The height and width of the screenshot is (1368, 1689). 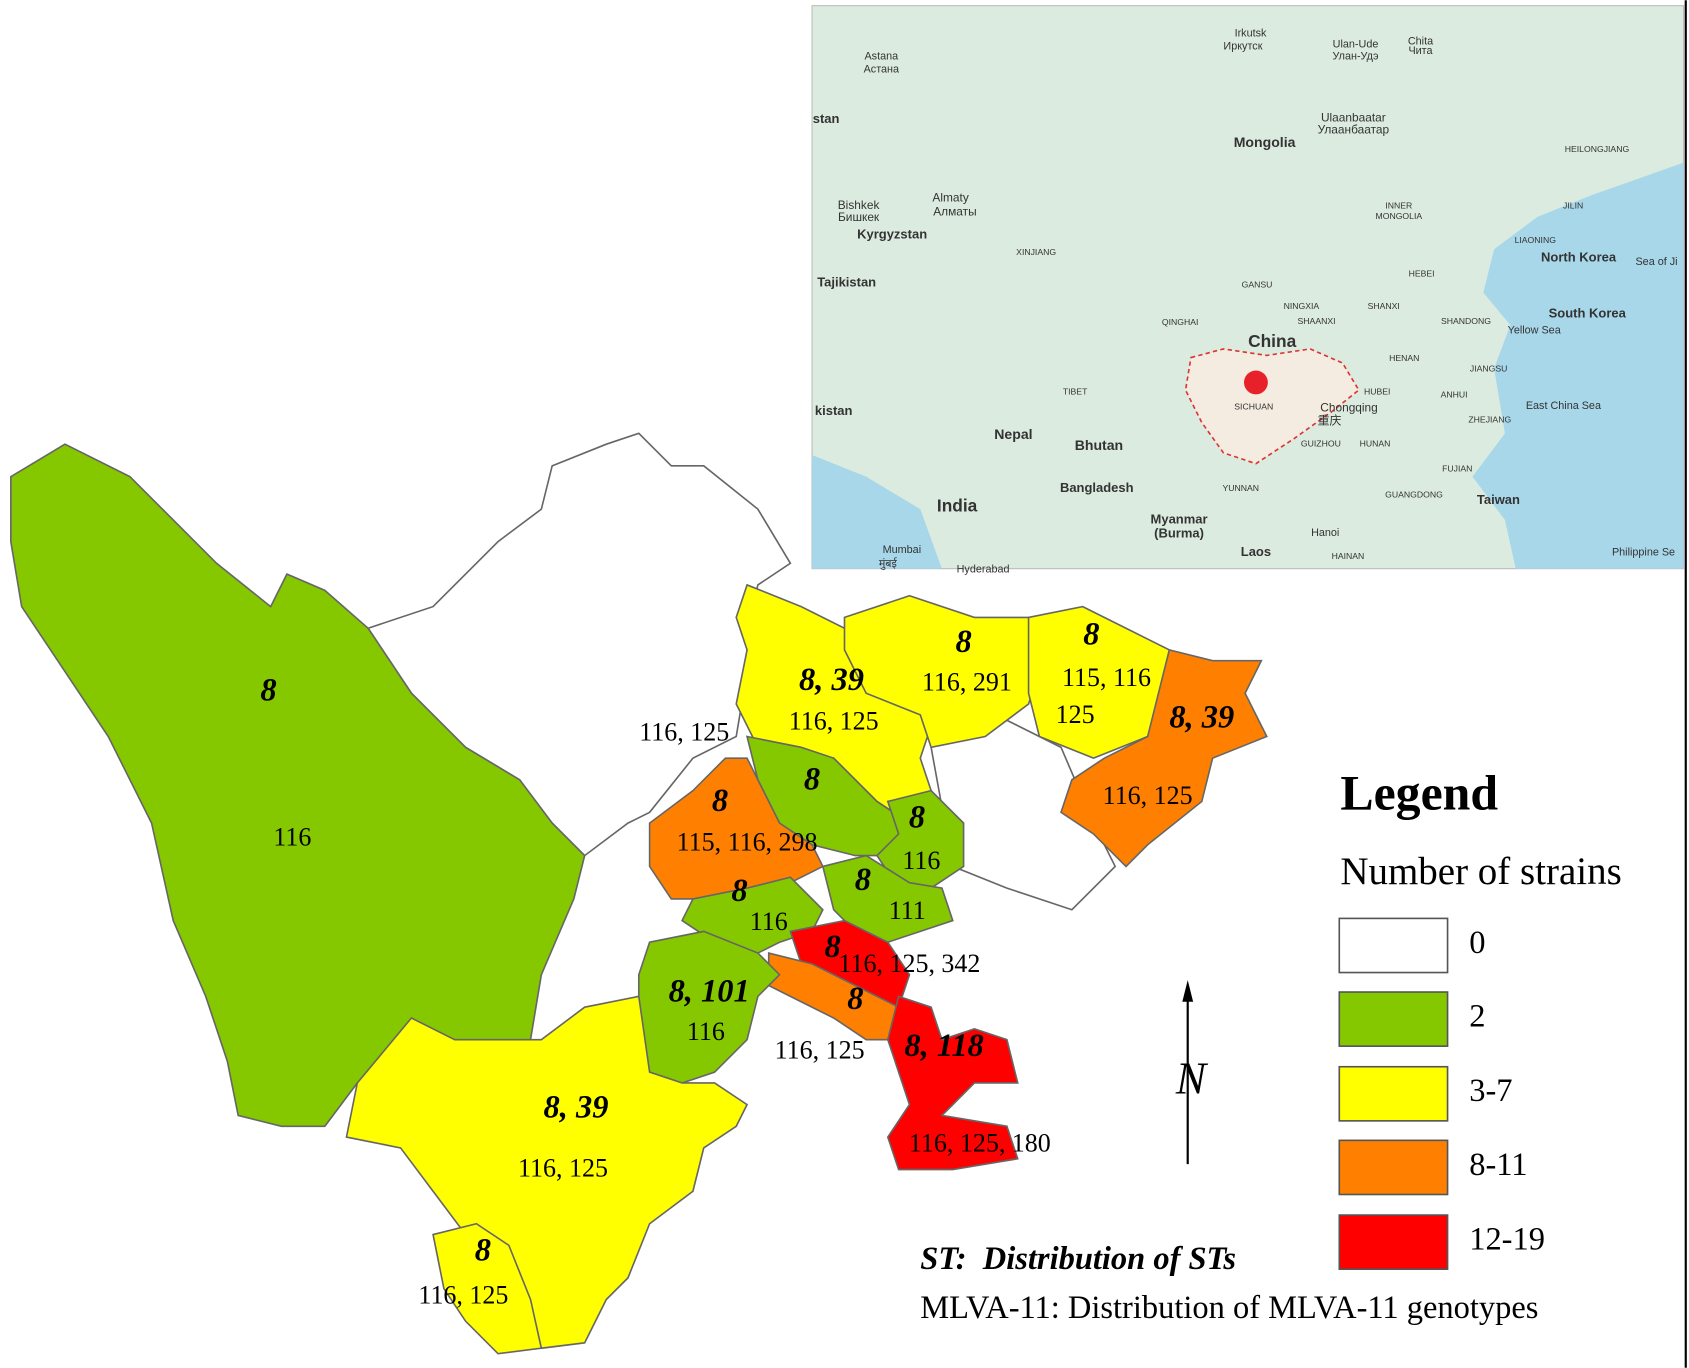 I want to click on inset-label: मुंबई, so click(x=888, y=563).